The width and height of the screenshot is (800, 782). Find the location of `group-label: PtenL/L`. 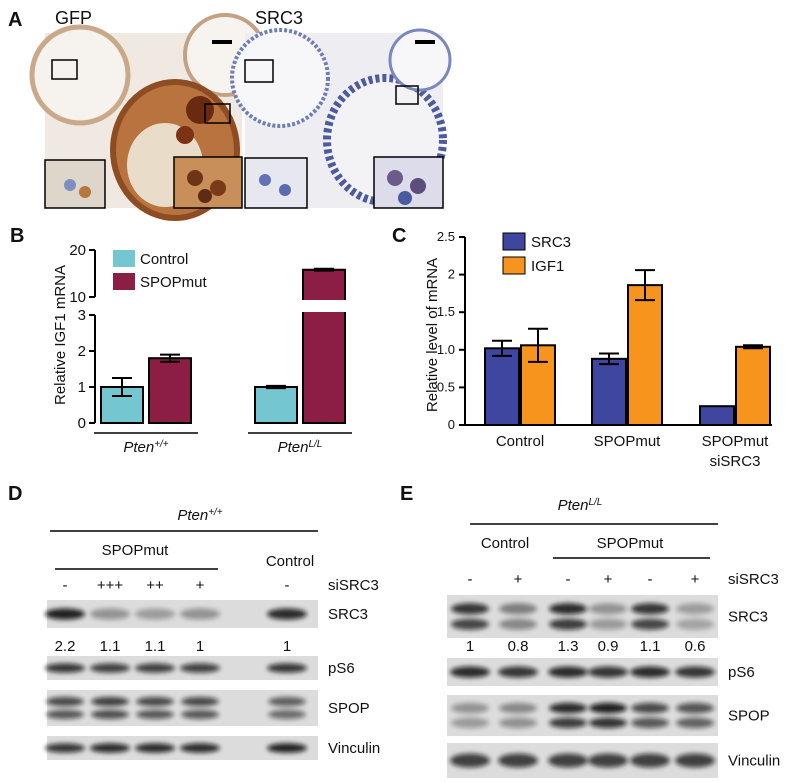

group-label: PtenL/L is located at coordinates (300, 448).